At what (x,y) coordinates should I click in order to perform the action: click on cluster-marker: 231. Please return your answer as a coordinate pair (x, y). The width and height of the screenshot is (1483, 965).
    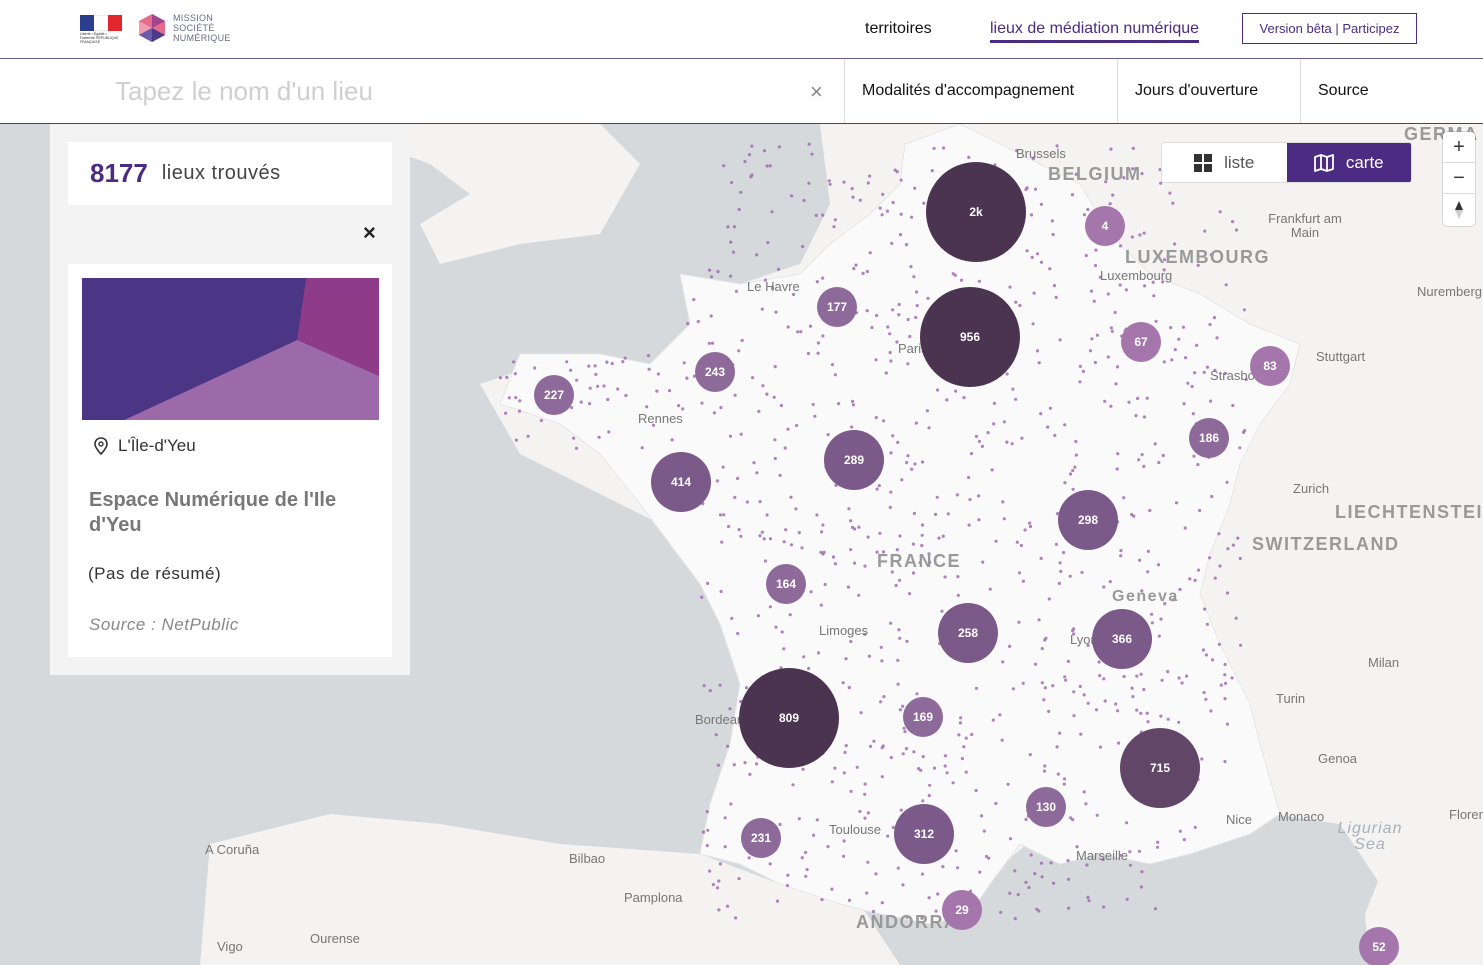
    Looking at the image, I should click on (761, 838).